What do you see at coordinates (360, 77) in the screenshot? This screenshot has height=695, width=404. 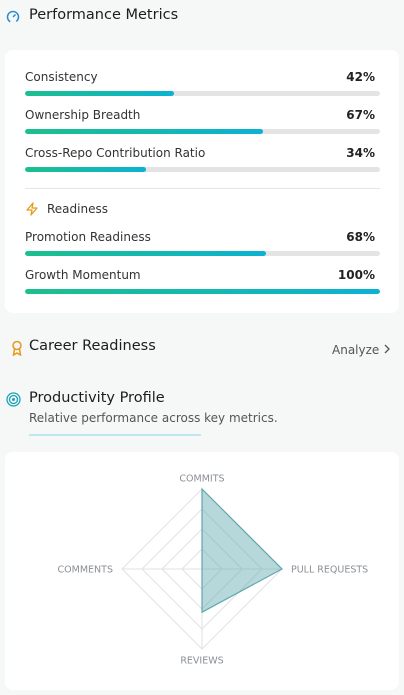 I see `metric-value: 42%` at bounding box center [360, 77].